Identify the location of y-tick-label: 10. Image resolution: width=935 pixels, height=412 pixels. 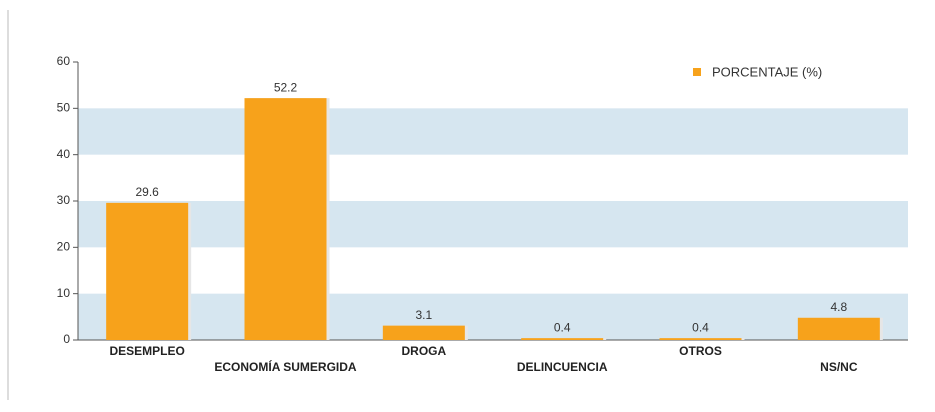
(64, 293).